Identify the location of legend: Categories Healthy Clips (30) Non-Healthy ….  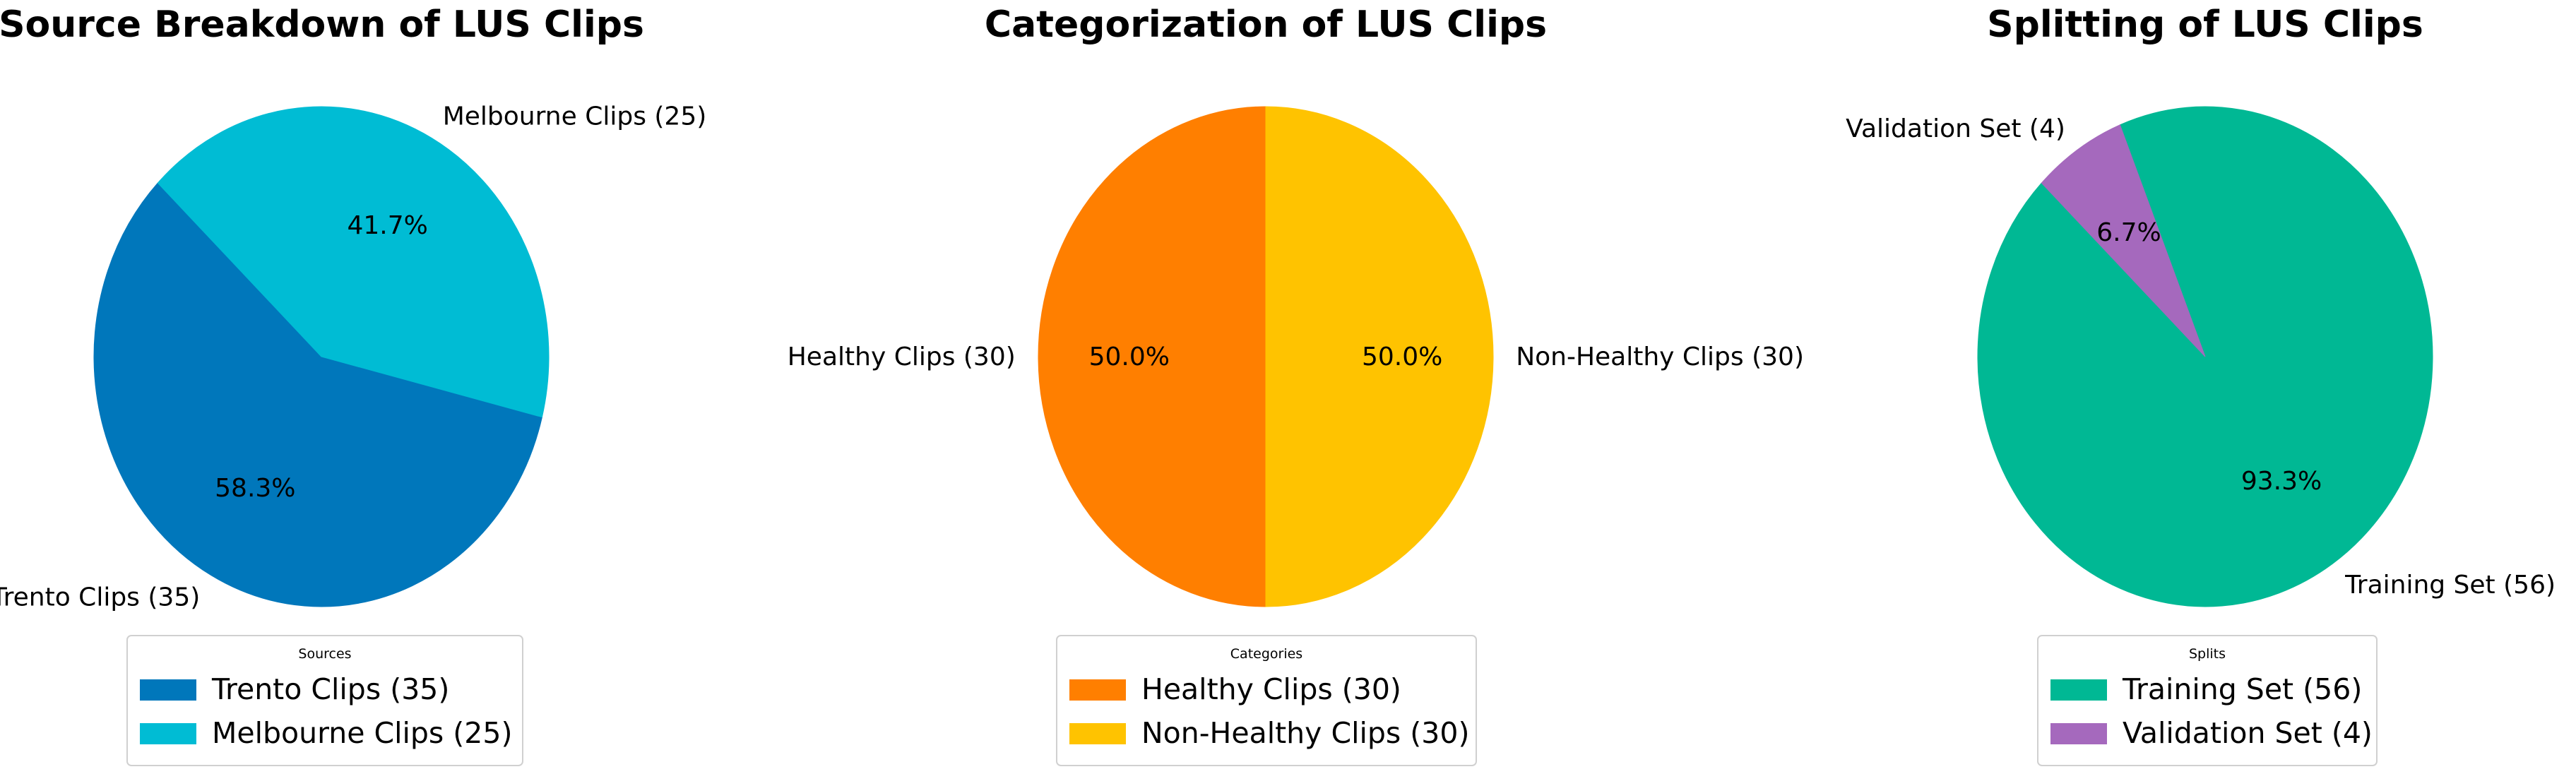
(1266, 701).